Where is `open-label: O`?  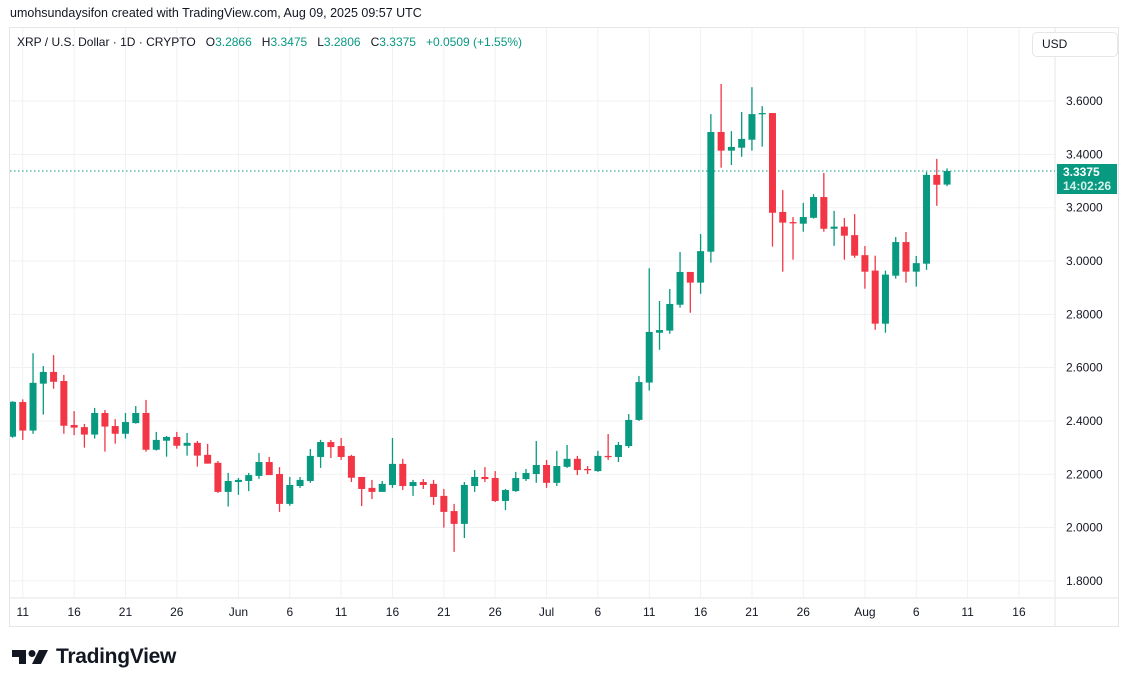
open-label: O is located at coordinates (210, 42).